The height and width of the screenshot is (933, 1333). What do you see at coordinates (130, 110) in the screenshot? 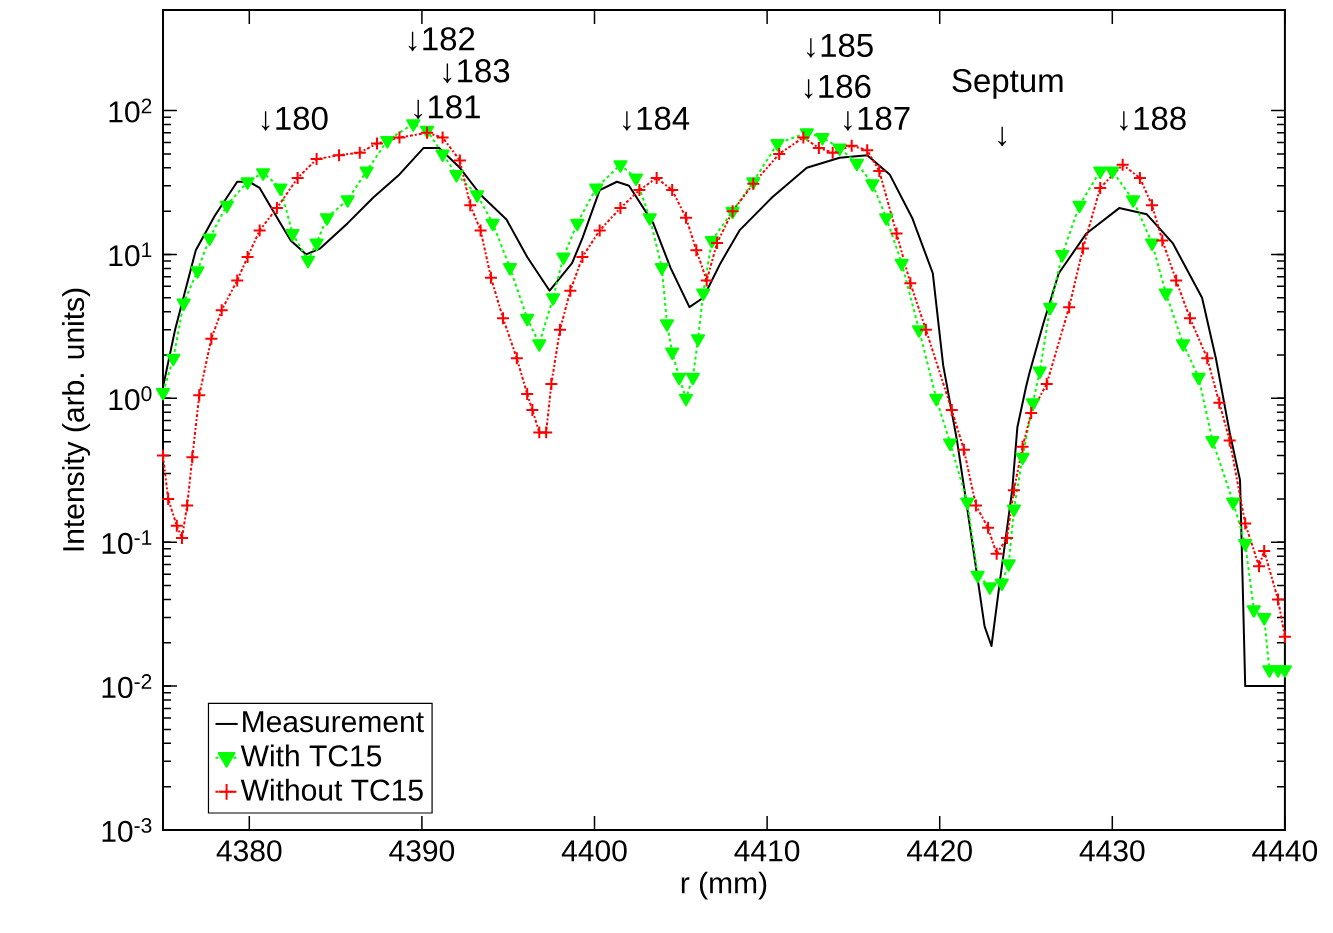
I see `y-tick-label: 10$^{2}$` at bounding box center [130, 110].